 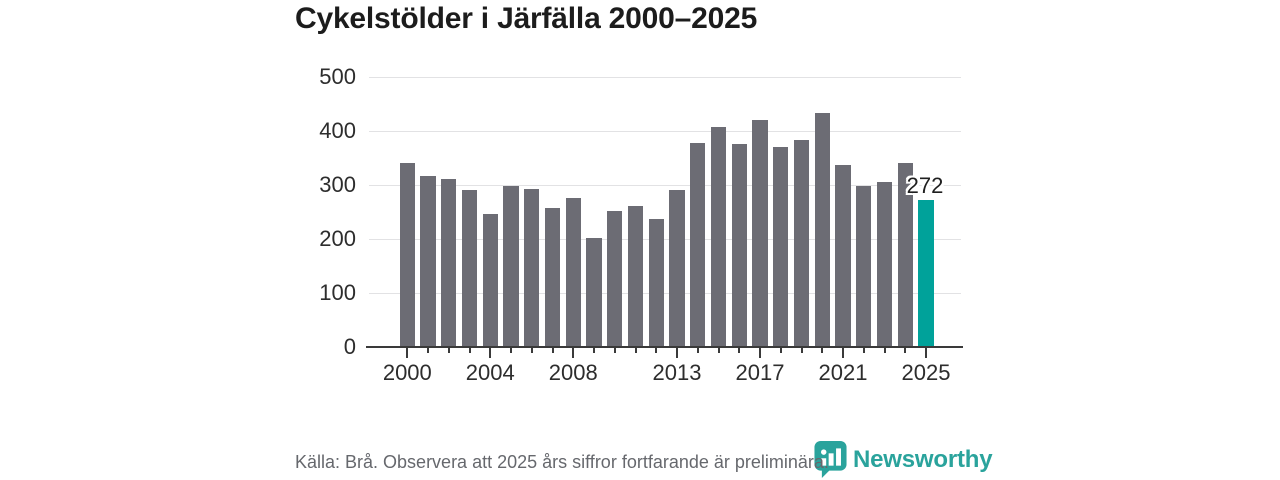 I want to click on x-tick-2025, so click(x=926, y=353).